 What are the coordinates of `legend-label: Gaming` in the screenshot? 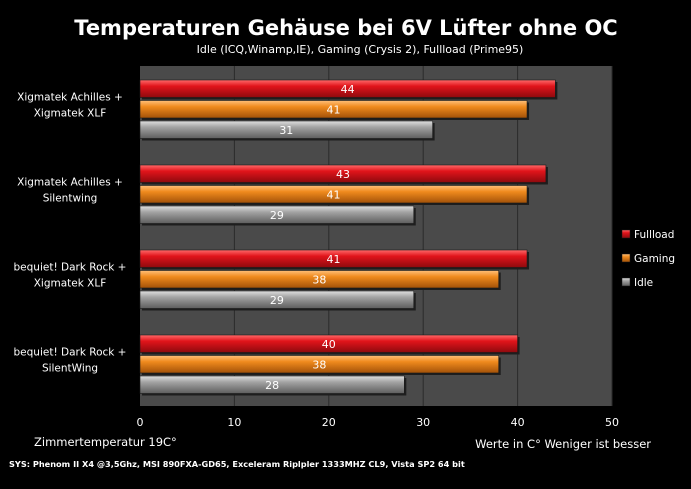 It's located at (654, 259).